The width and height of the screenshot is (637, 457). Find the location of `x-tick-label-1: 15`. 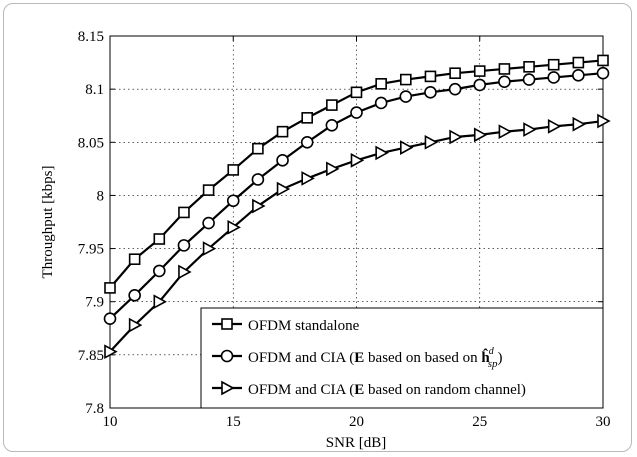

x-tick-label-1: 15 is located at coordinates (233, 422).